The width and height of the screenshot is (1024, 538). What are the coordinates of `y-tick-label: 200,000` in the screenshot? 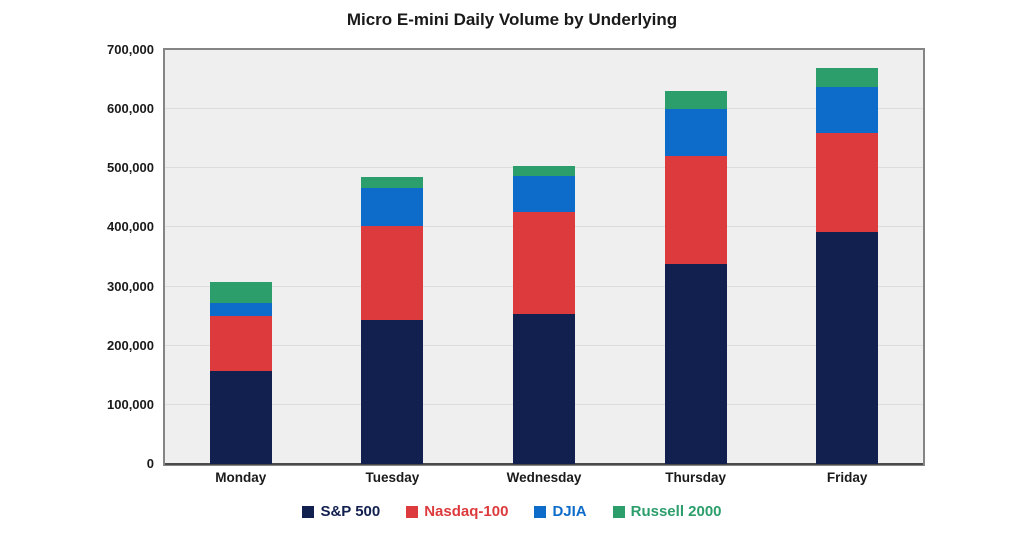 It's located at (130, 345).